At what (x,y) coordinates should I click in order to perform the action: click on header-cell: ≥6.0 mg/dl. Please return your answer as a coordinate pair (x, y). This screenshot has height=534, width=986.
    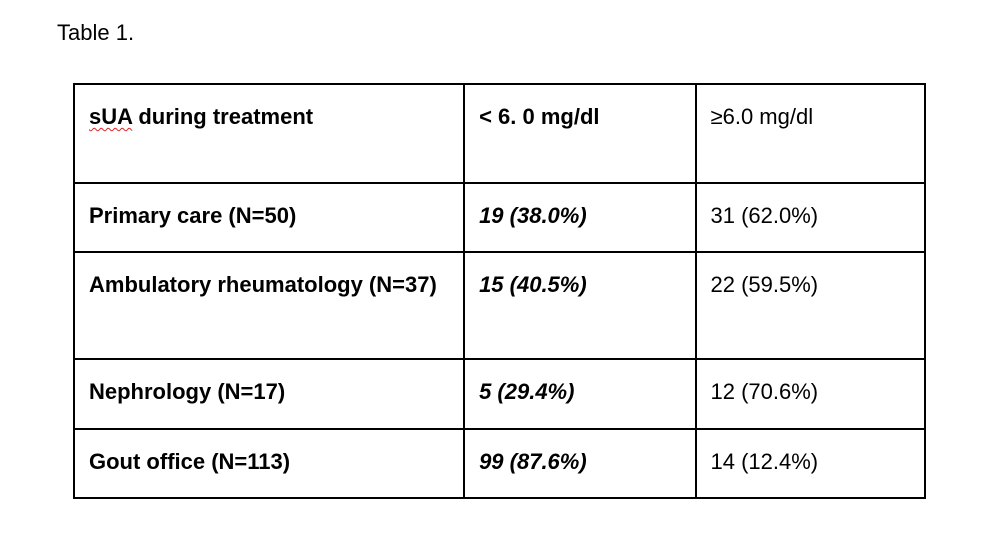
    Looking at the image, I should click on (810, 133).